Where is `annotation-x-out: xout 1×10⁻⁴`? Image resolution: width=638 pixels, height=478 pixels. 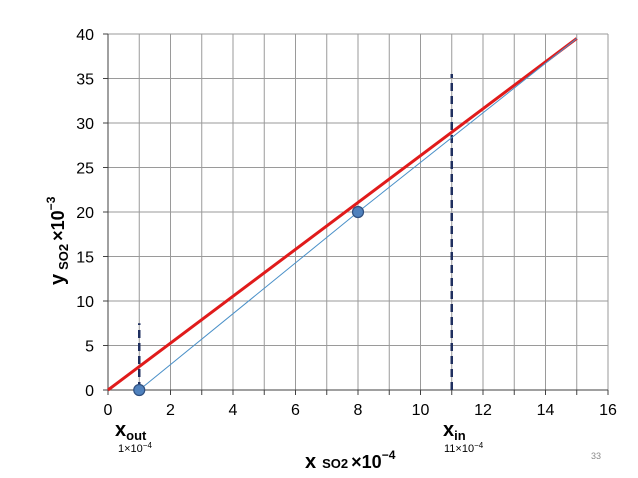
annotation-x-out: xout 1×10⁻⁴ is located at coordinates (133, 437).